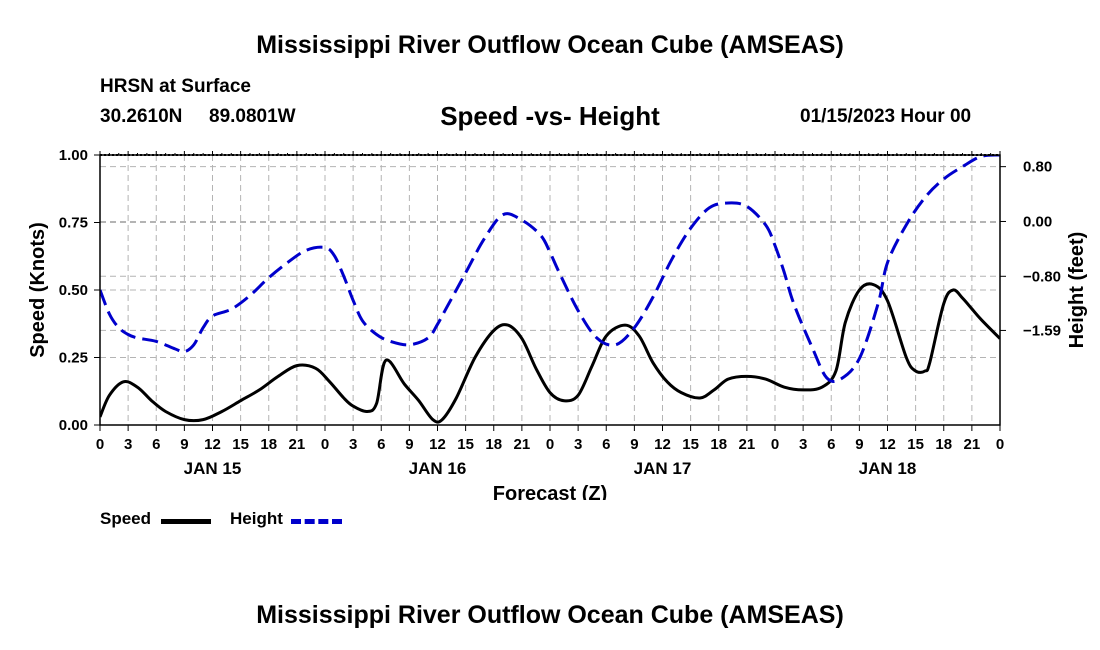 The height and width of the screenshot is (650, 1100). I want to click on y2-tick-label: 0.00, so click(1037, 221).